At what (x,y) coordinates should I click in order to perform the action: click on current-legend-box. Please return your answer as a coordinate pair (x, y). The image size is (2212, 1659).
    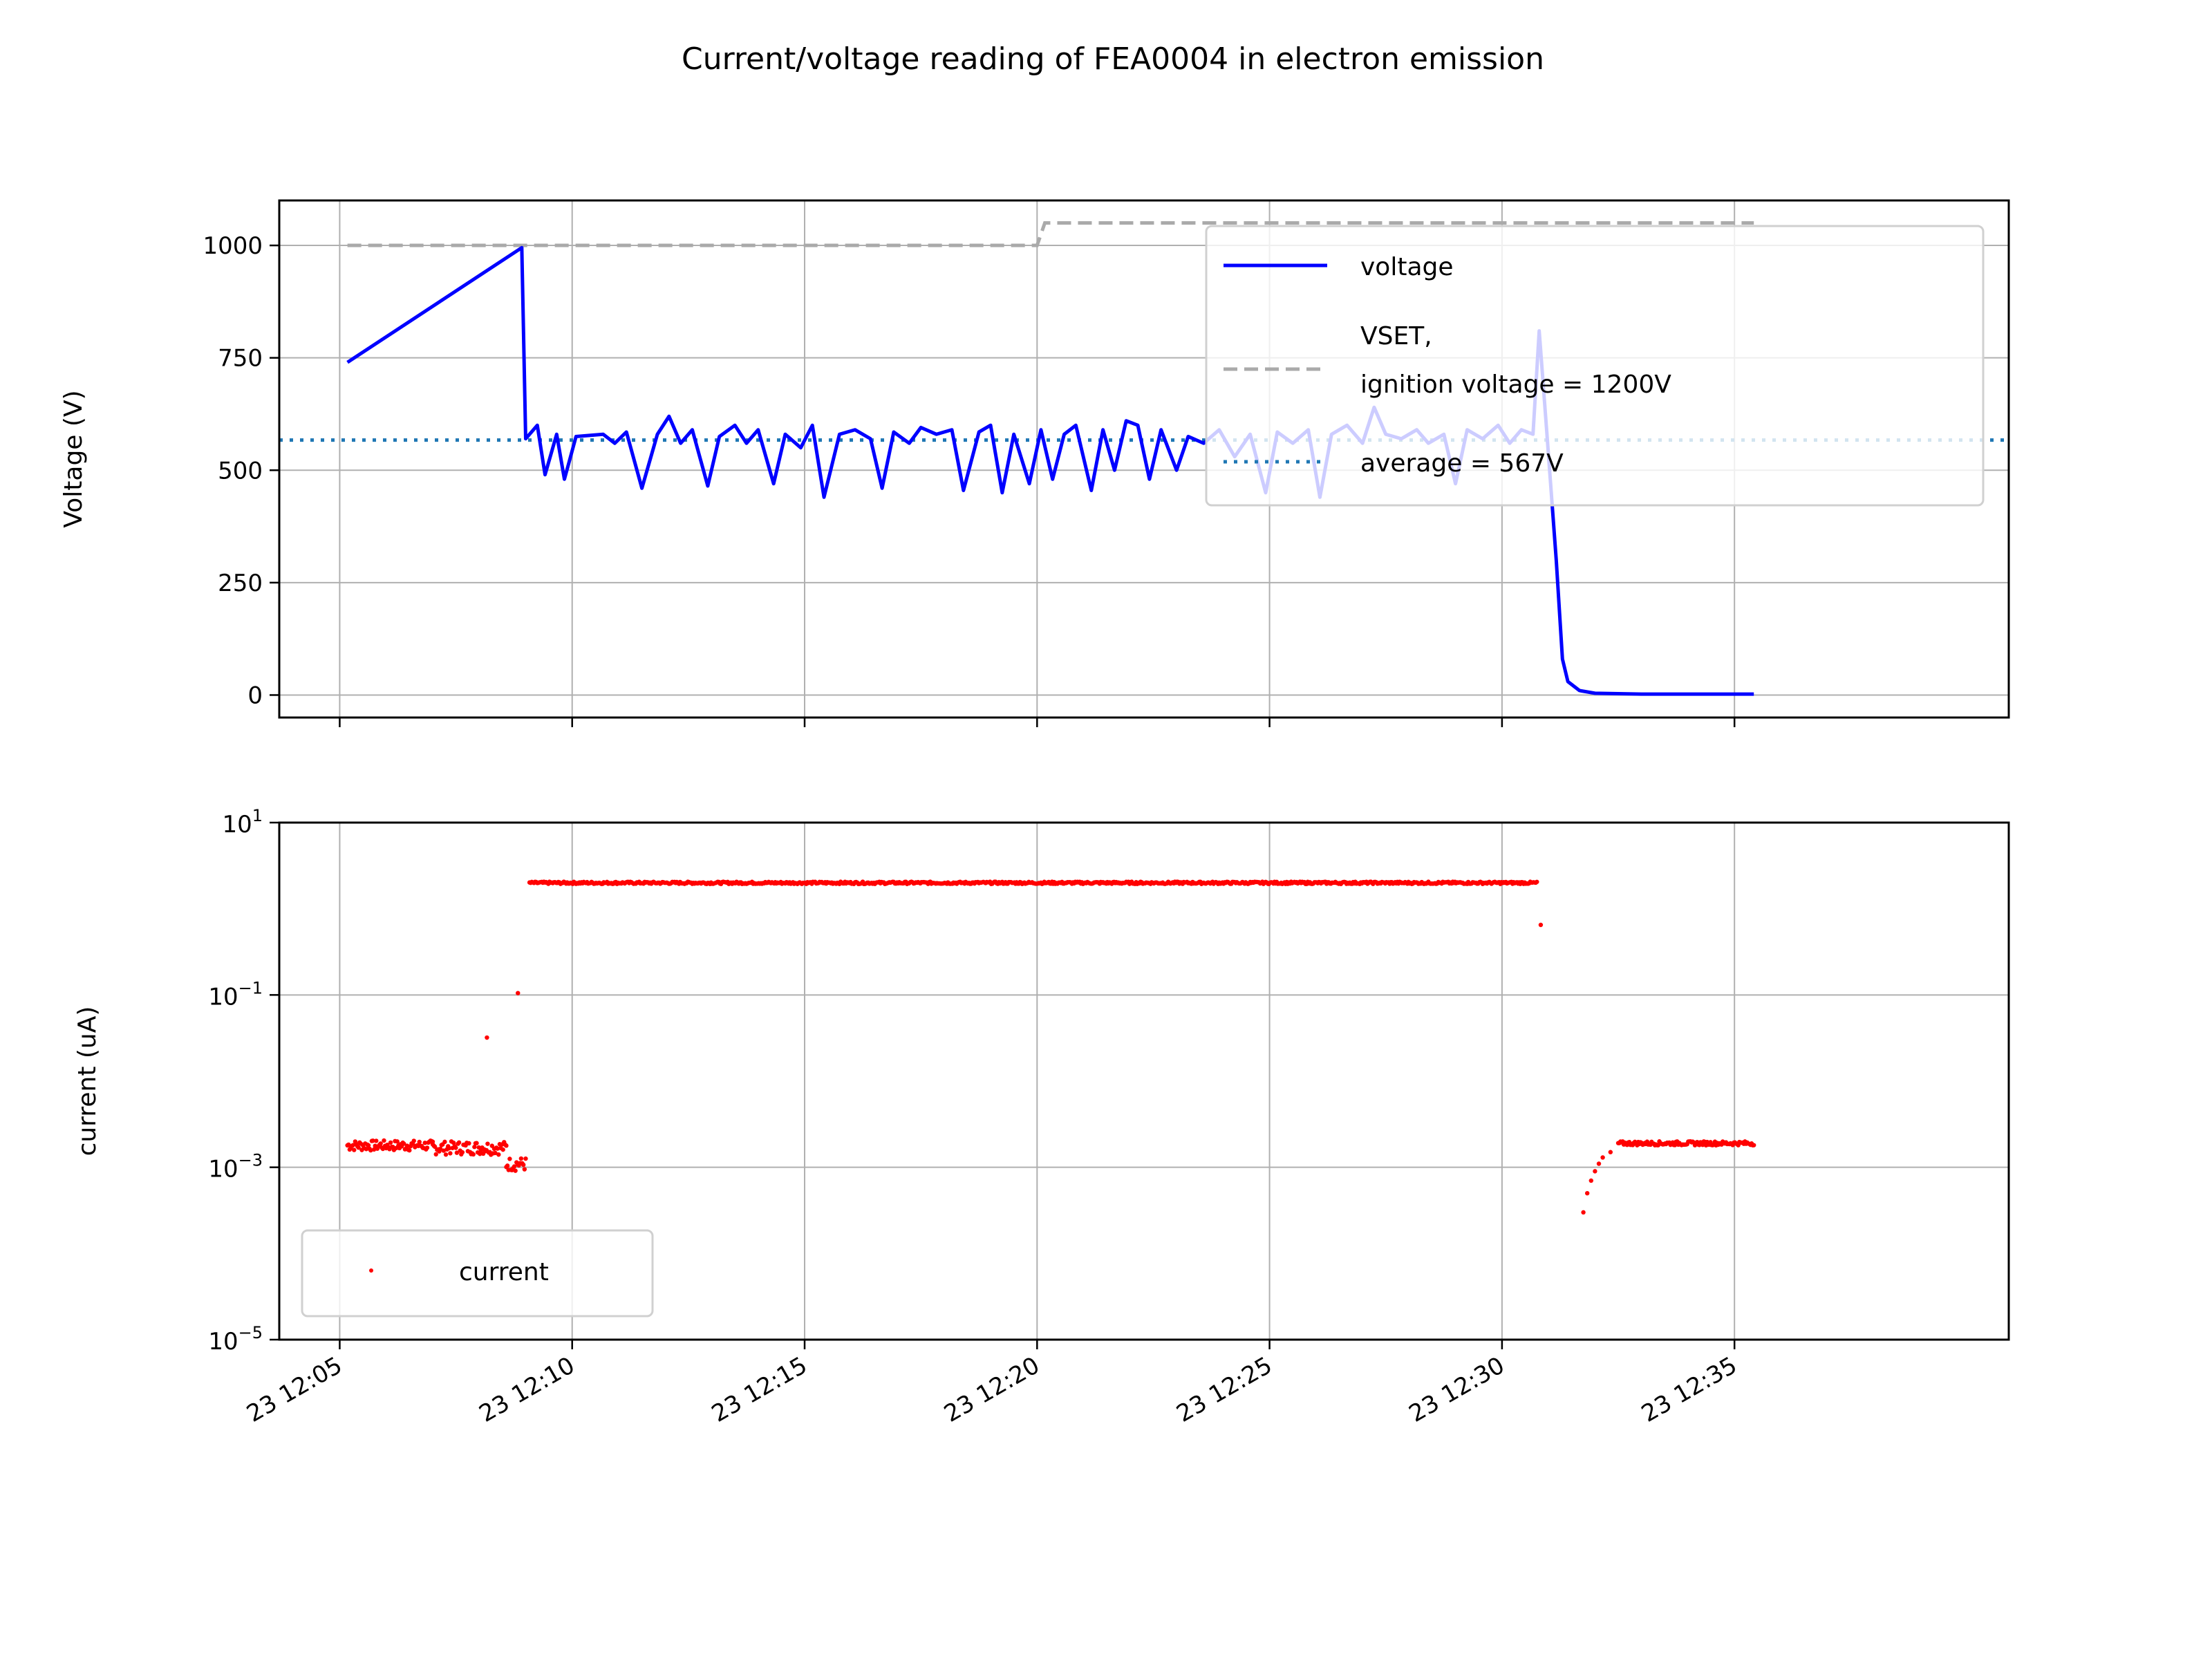
    Looking at the image, I should click on (477, 1274).